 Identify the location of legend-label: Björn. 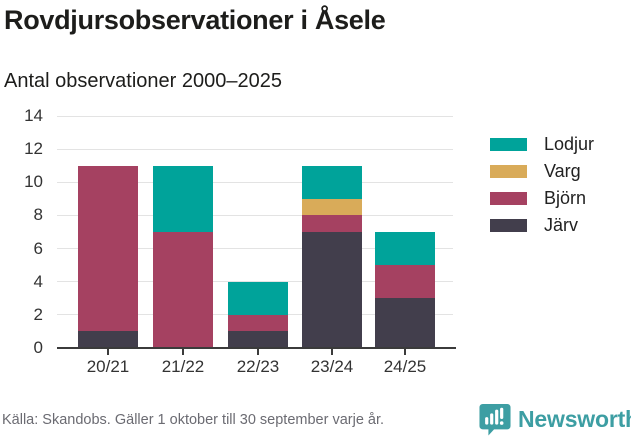
(565, 198).